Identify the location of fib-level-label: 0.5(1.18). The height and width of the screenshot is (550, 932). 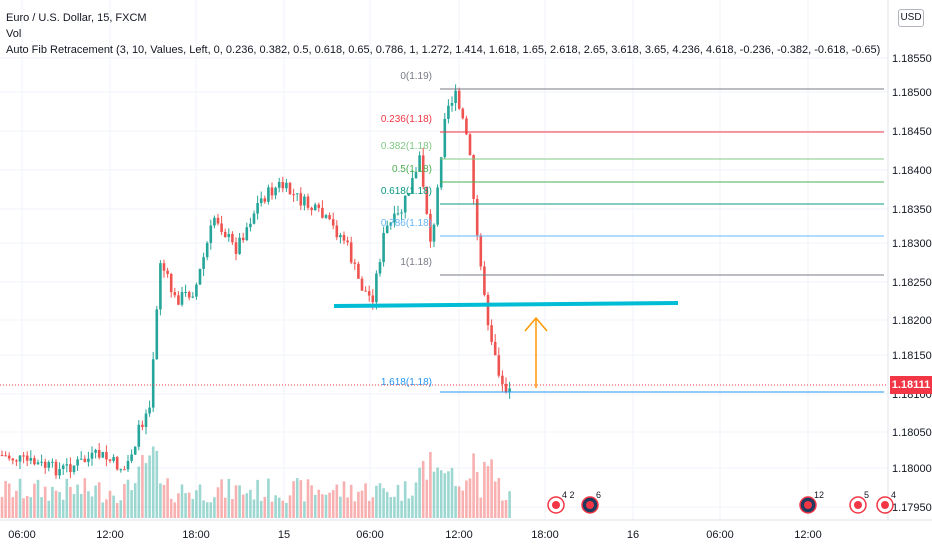
(412, 169).